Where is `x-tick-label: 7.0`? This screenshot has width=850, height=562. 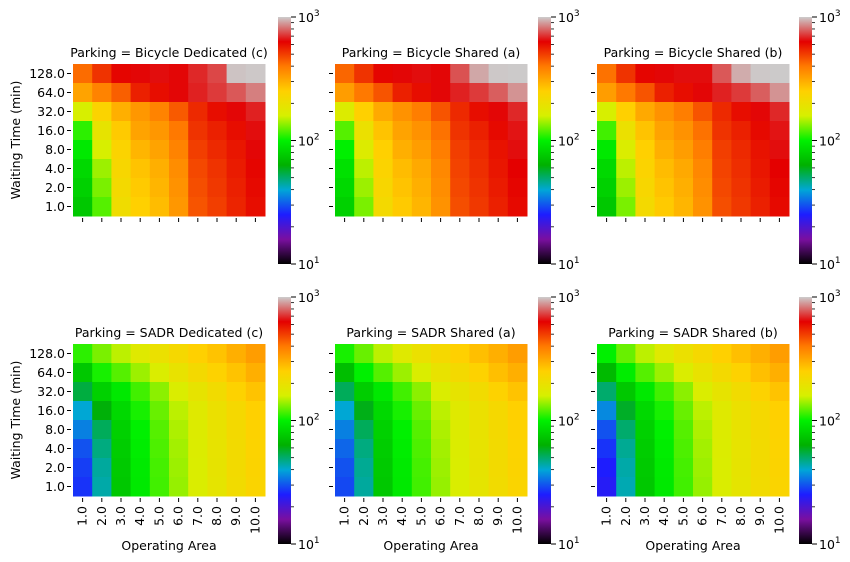
x-tick-label: 7.0 is located at coordinates (197, 516).